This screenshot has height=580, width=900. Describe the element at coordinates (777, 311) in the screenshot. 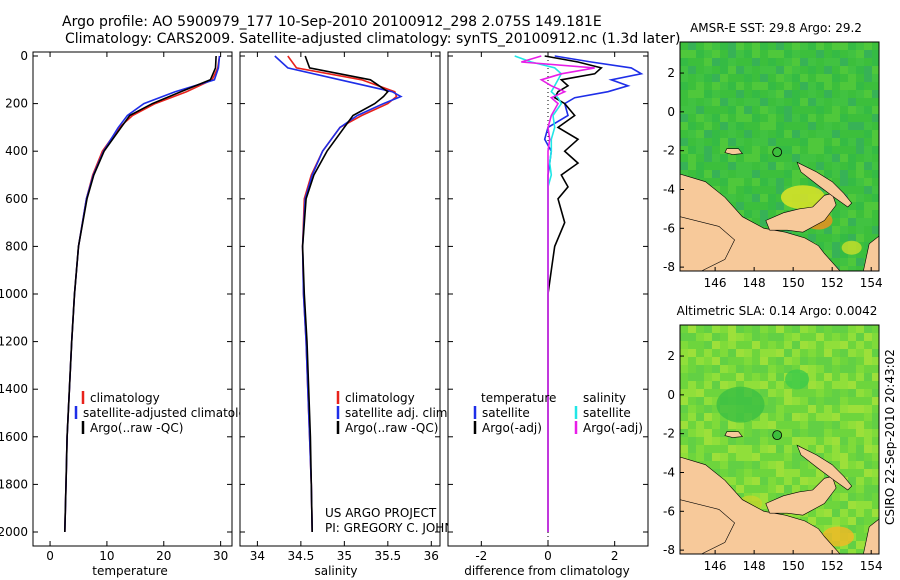

I see `sla-map-title: Altimetric SLA: 0.14 Argo: 0.0042` at that location.